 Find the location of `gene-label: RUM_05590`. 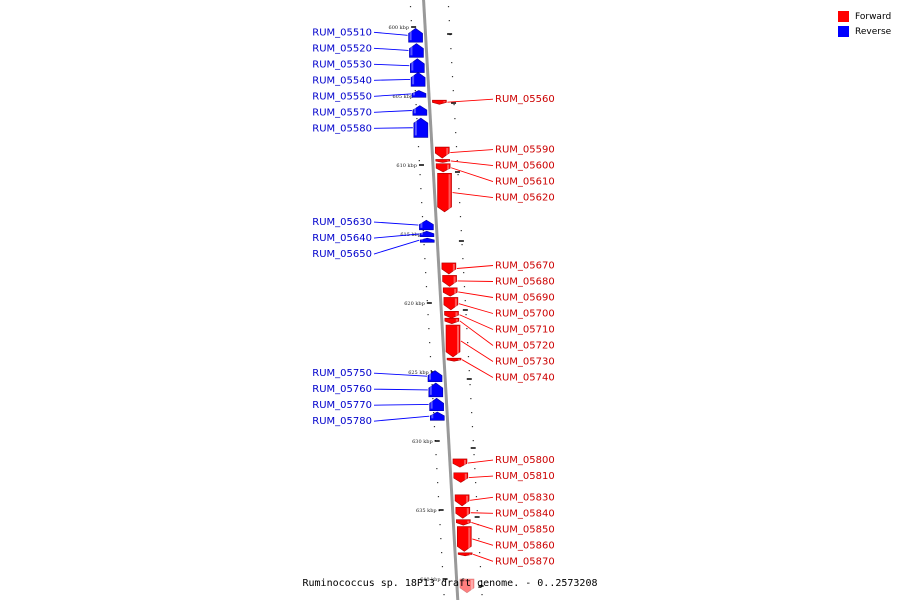

gene-label: RUM_05590 is located at coordinates (525, 150).